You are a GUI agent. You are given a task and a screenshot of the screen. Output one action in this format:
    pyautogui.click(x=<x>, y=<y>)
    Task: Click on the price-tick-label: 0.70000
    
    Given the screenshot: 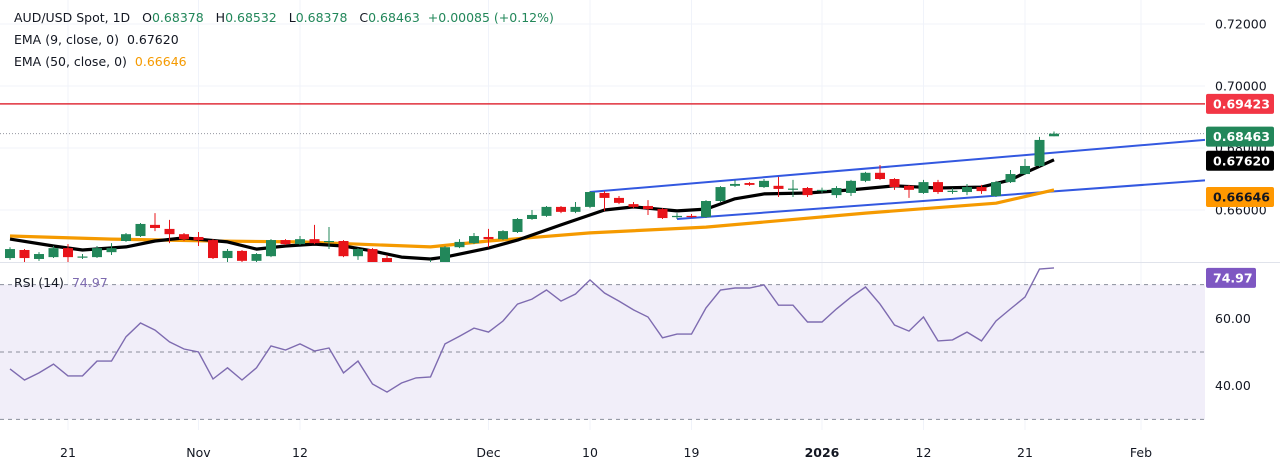 What is the action you would take?
    pyautogui.click(x=1241, y=86)
    